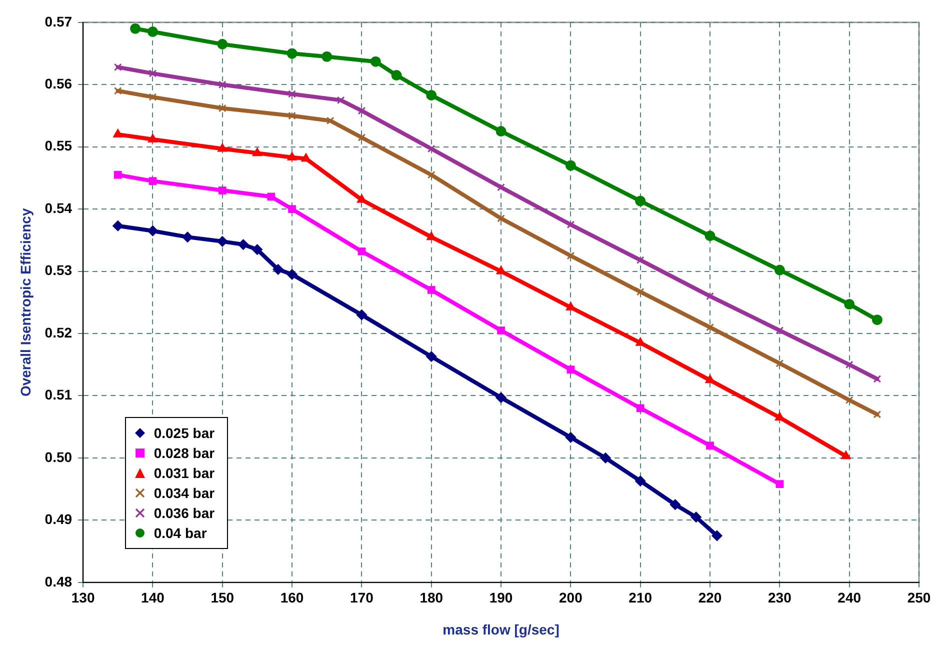 This screenshot has width=947, height=661. Describe the element at coordinates (292, 598) in the screenshot. I see `x-tick-label: 160` at that location.